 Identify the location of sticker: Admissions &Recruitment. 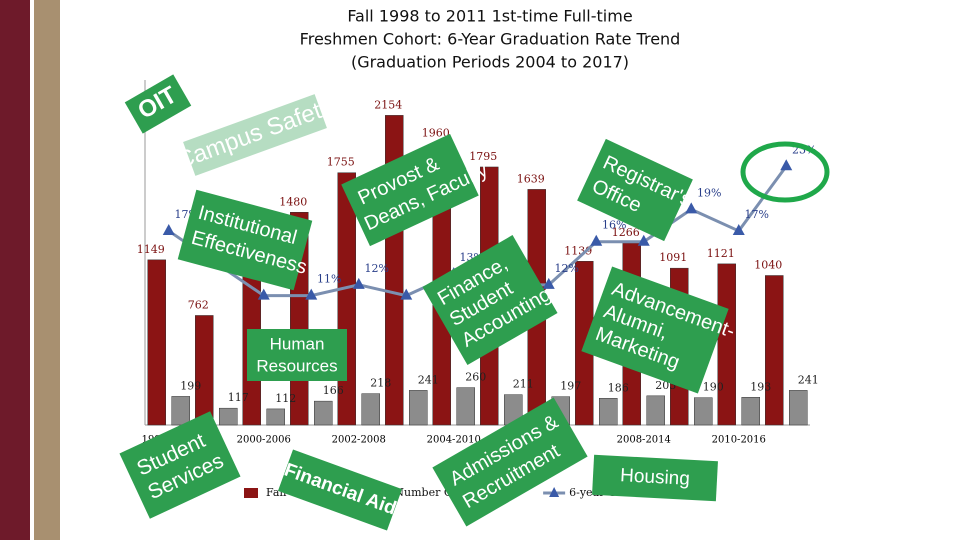
(510, 462).